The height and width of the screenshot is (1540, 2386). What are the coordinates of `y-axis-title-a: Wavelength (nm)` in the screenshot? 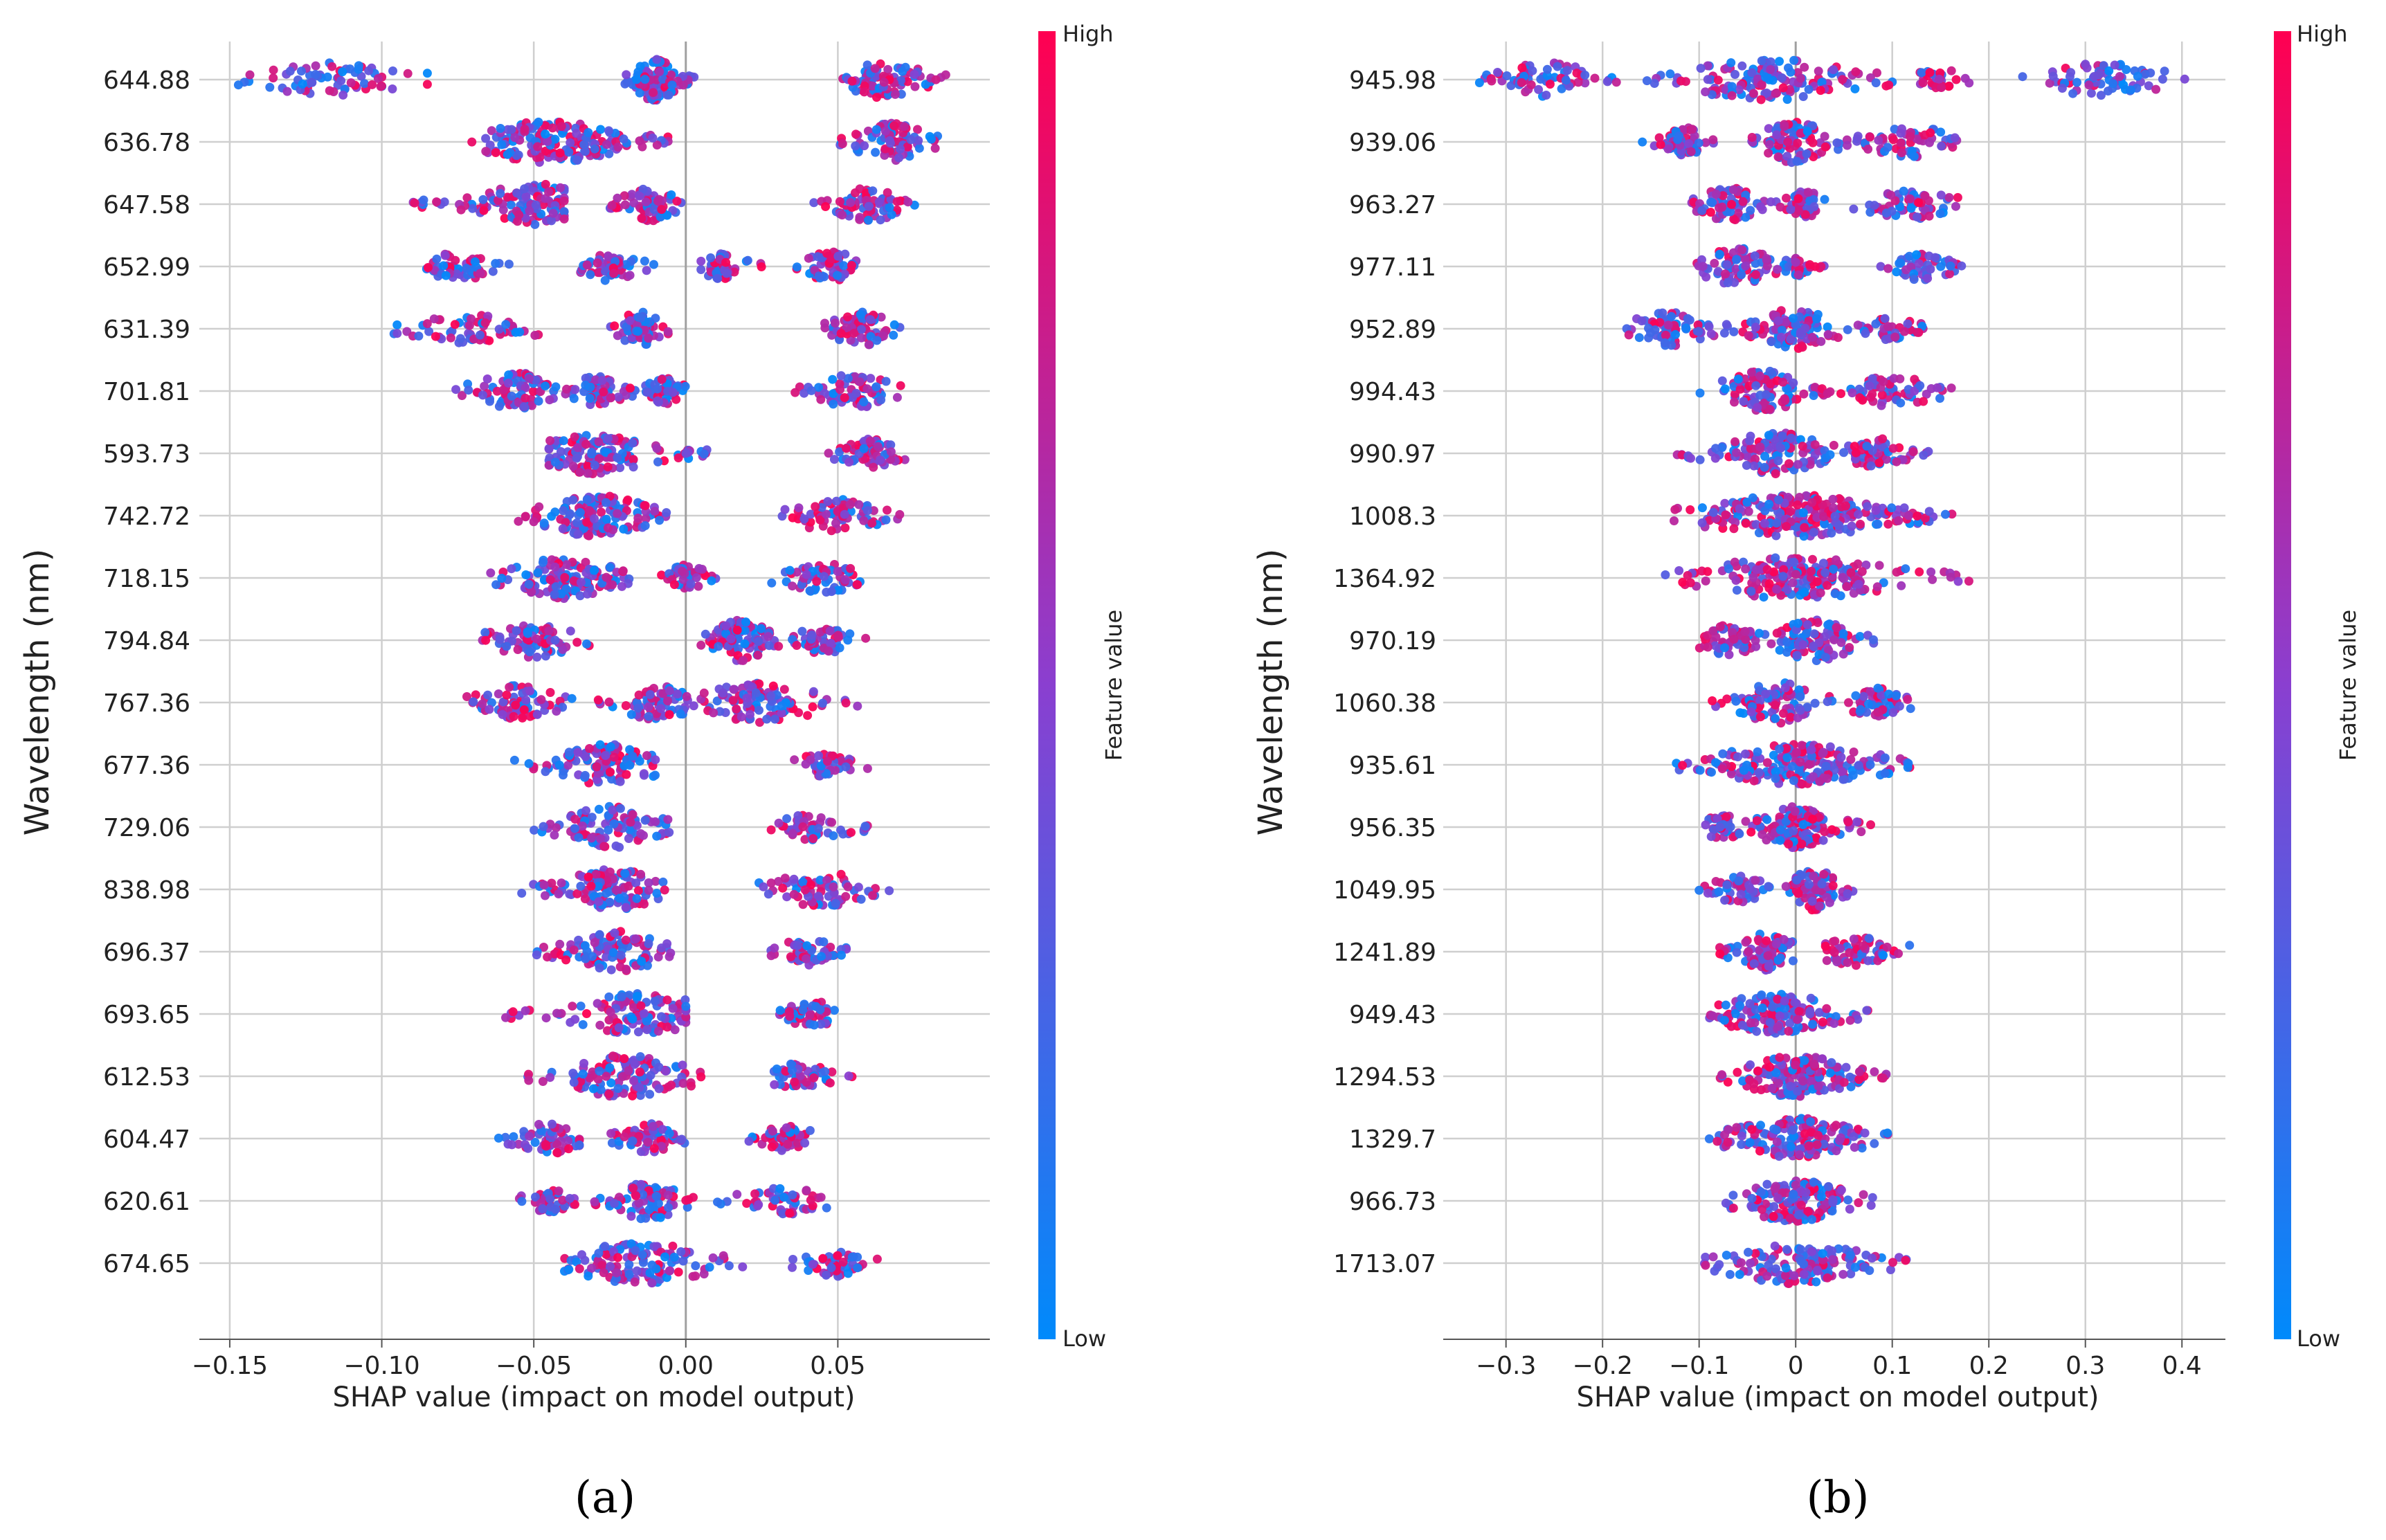 It's located at (37, 692).